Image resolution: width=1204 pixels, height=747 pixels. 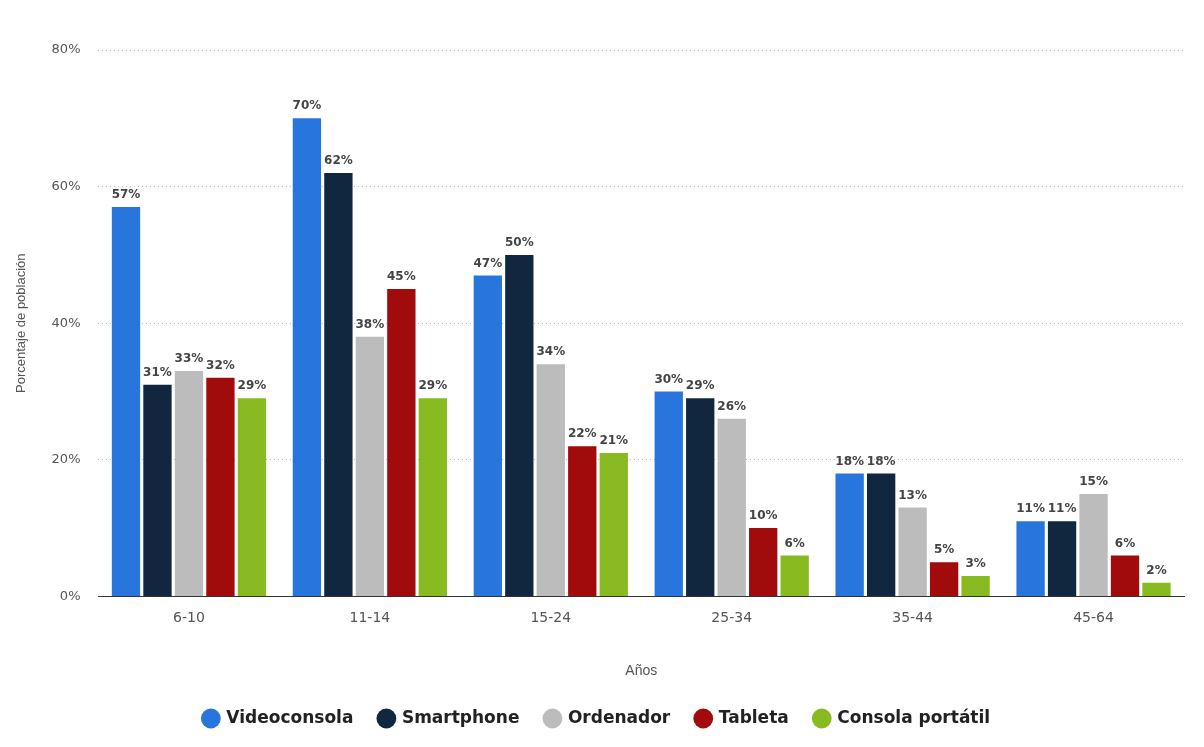 I want to click on data-label: 2%, so click(x=1156, y=569).